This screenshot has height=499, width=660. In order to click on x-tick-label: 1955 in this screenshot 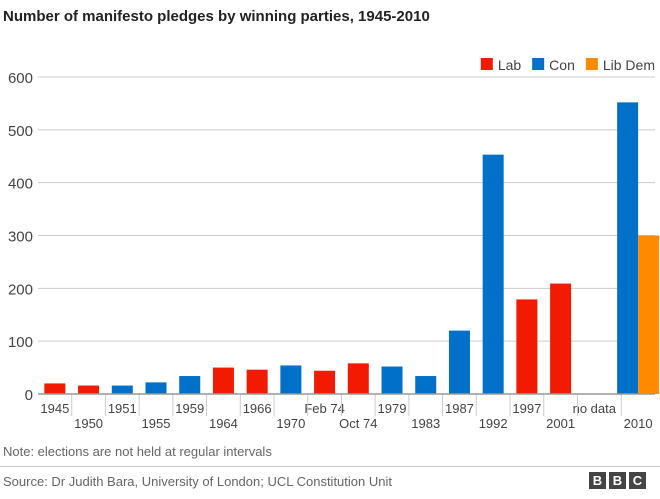, I will do `click(156, 423)`.